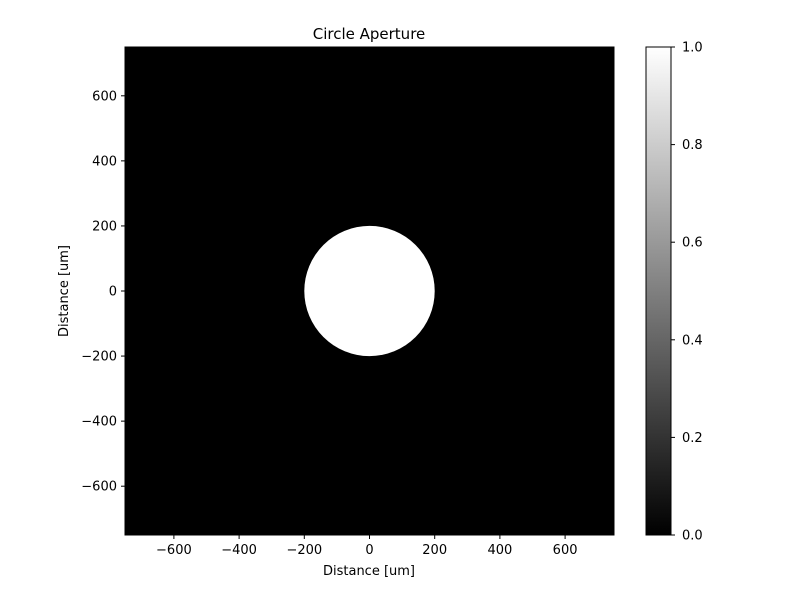  I want to click on colorbar-tick-label: 0.6, so click(692, 243).